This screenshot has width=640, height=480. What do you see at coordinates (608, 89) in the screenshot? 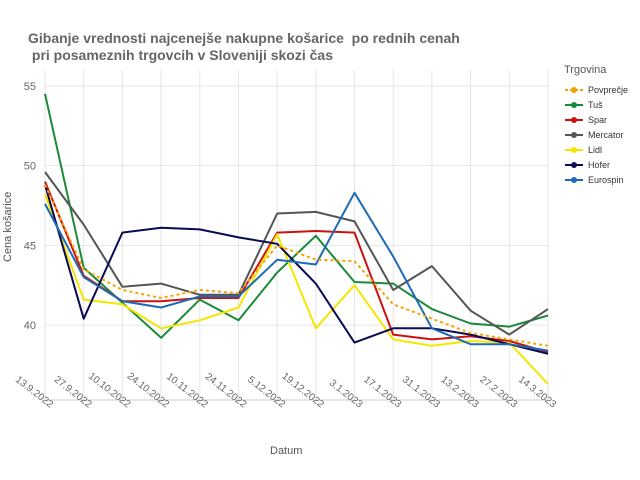
I see `legend-label: Povprečje` at bounding box center [608, 89].